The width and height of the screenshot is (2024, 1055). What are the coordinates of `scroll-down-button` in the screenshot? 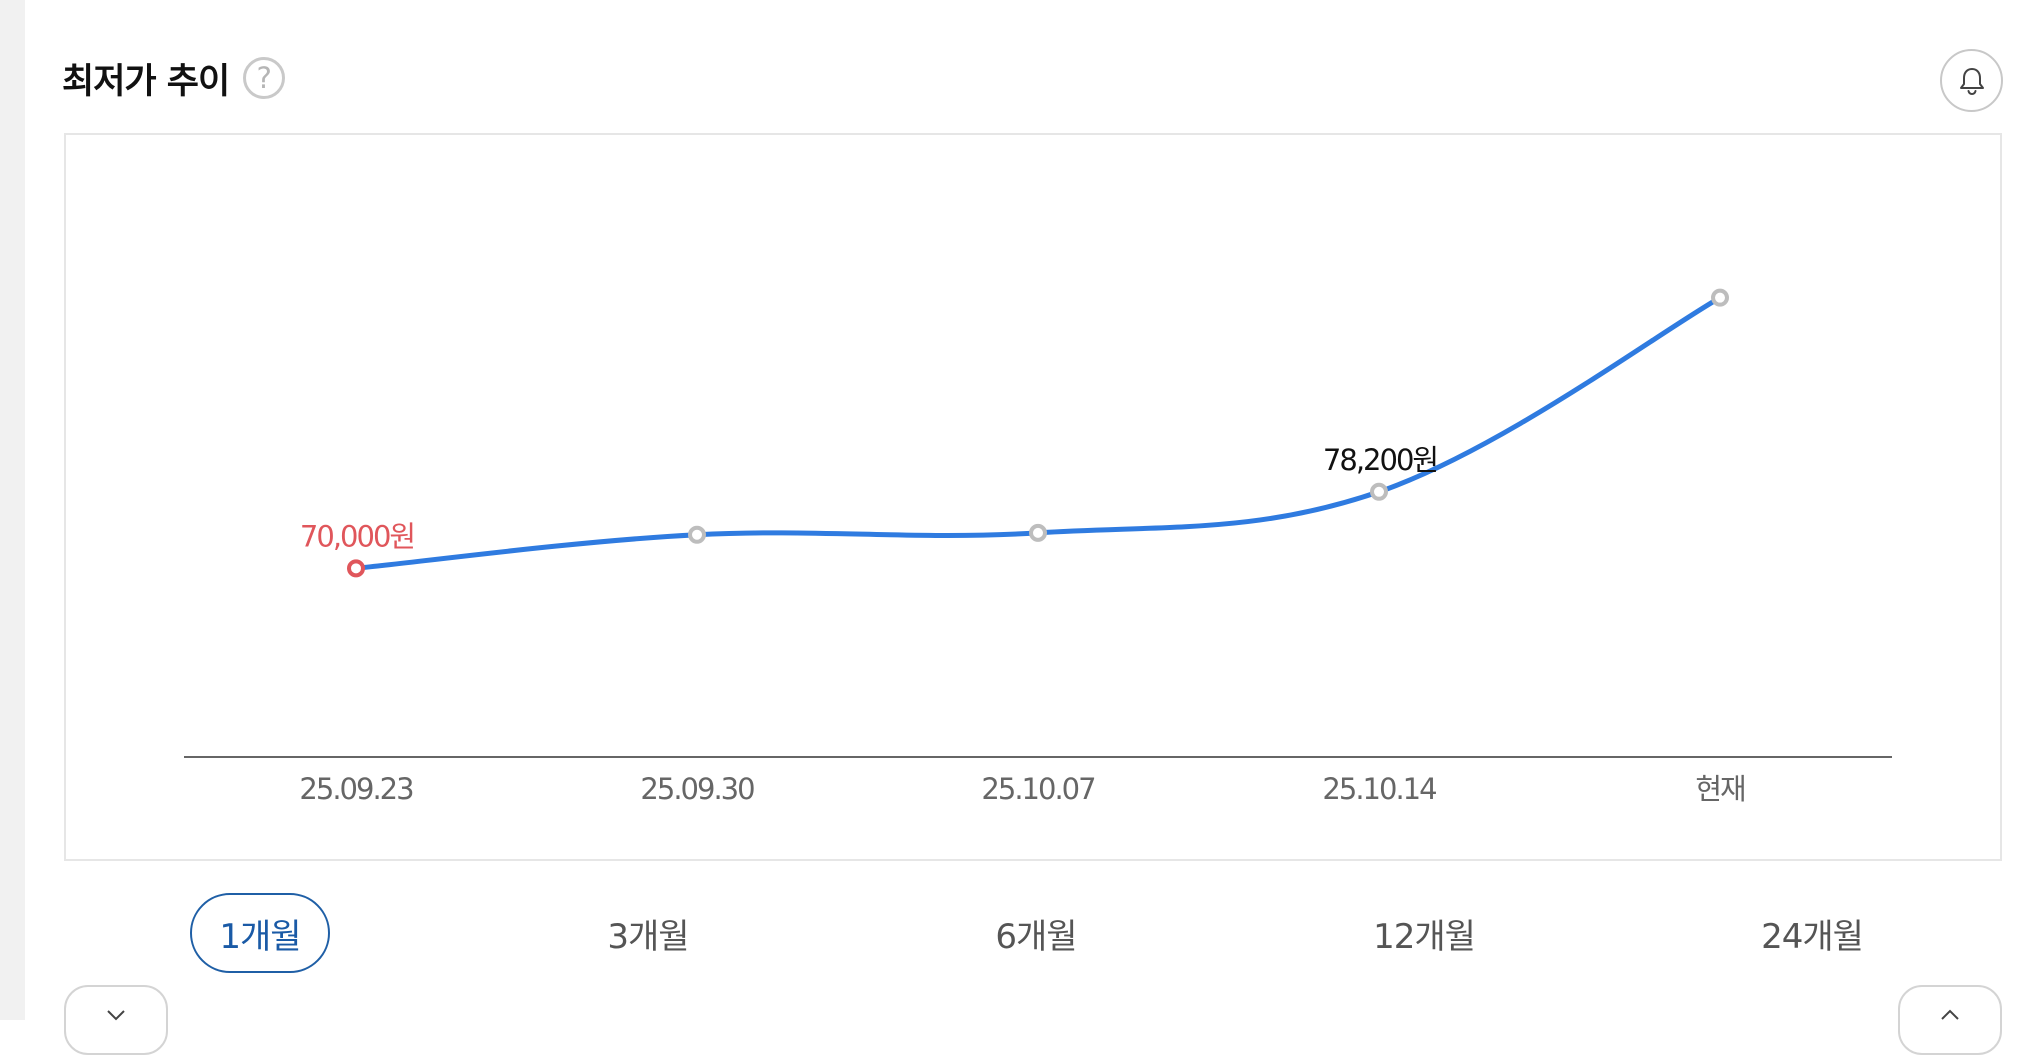 It's located at (116, 1020).